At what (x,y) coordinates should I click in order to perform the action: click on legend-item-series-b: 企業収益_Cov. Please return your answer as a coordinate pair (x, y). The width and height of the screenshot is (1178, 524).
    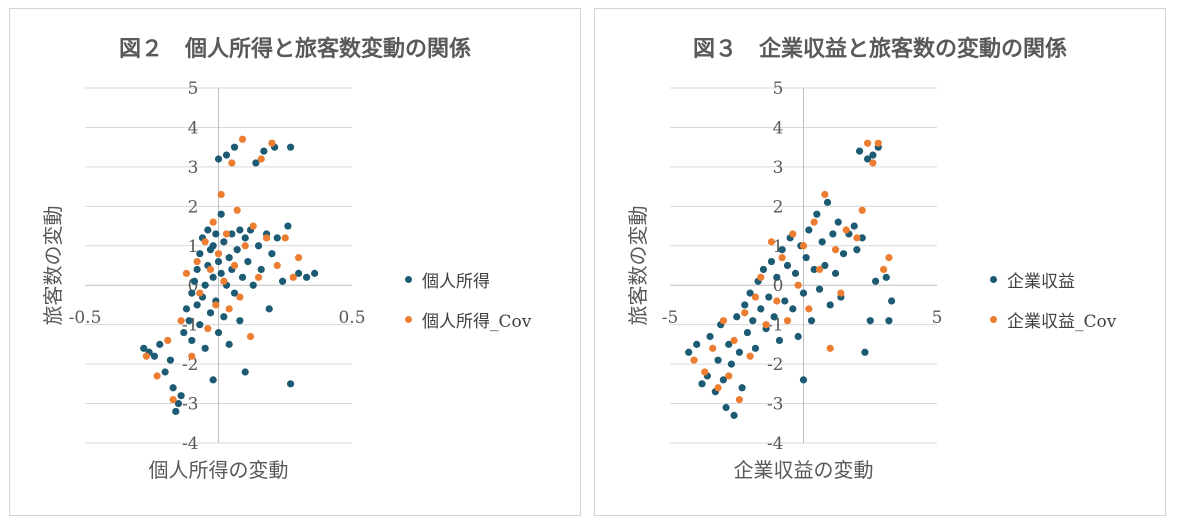
    Looking at the image, I should click on (1053, 319).